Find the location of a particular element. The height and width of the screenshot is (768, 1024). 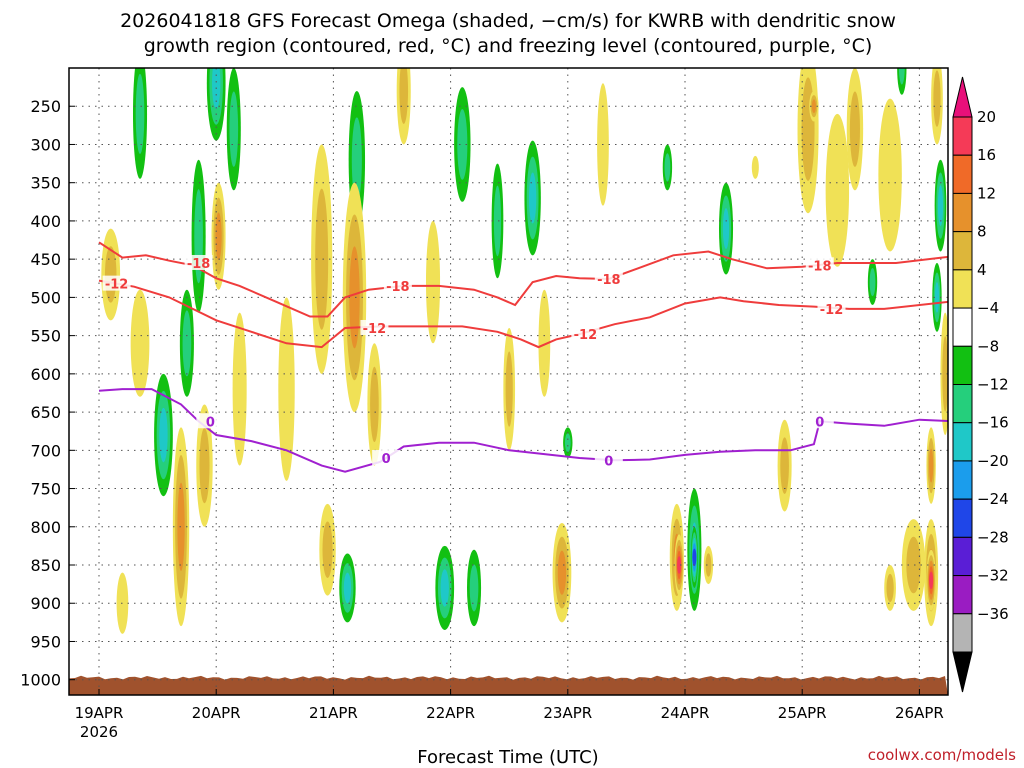

contour-label-1-1: -12 is located at coordinates (375, 329).